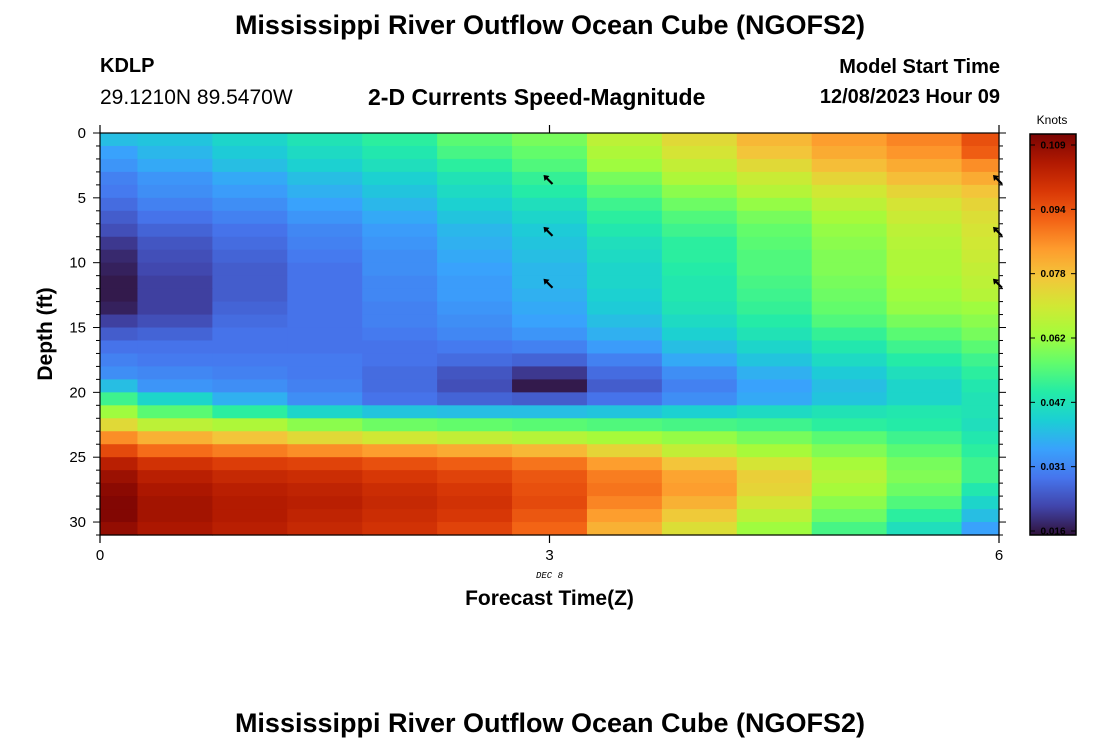  I want to click on colorbar-tick-label: 0.016, so click(1052, 532).